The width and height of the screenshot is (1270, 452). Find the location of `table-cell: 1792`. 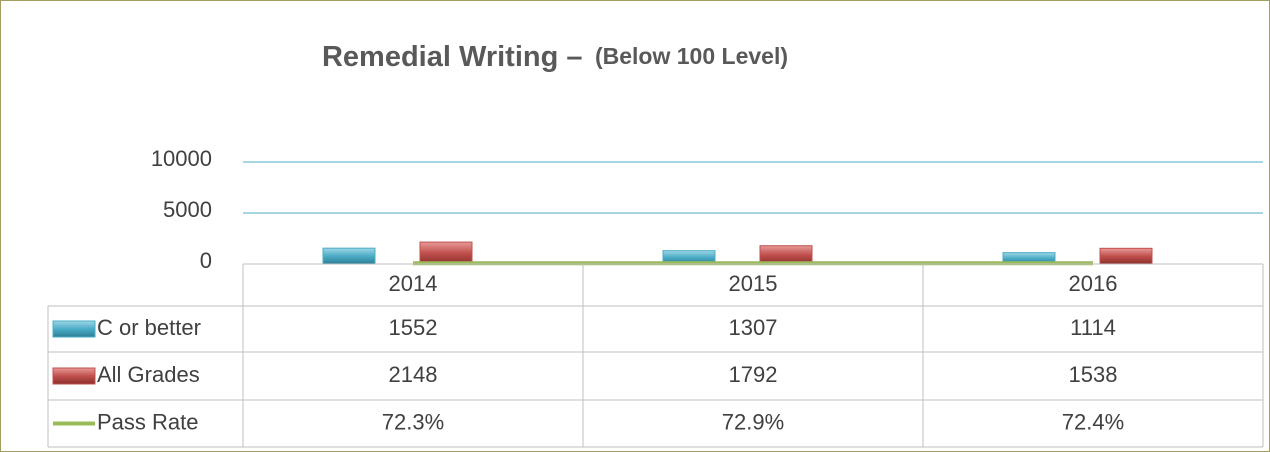

table-cell: 1792 is located at coordinates (753, 374).